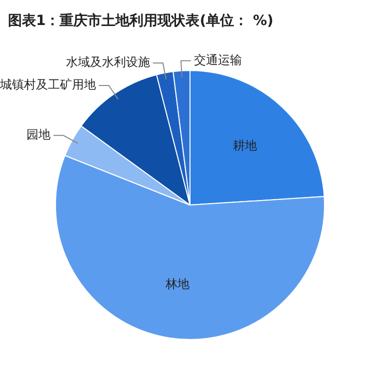 This screenshot has width=377, height=388. What do you see at coordinates (177, 283) in the screenshot?
I see `slice-label: 林地` at bounding box center [177, 283].